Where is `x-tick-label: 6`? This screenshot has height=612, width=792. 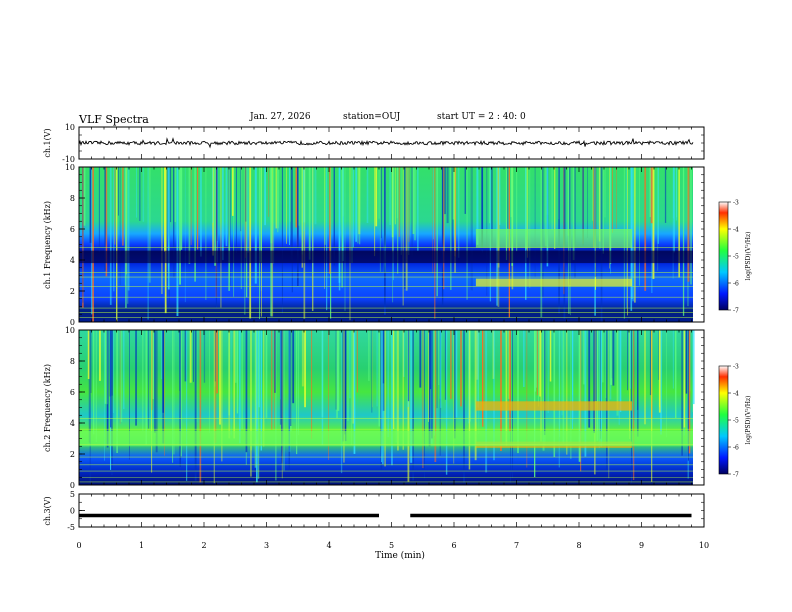 x-tick-label: 6 is located at coordinates (453, 545).